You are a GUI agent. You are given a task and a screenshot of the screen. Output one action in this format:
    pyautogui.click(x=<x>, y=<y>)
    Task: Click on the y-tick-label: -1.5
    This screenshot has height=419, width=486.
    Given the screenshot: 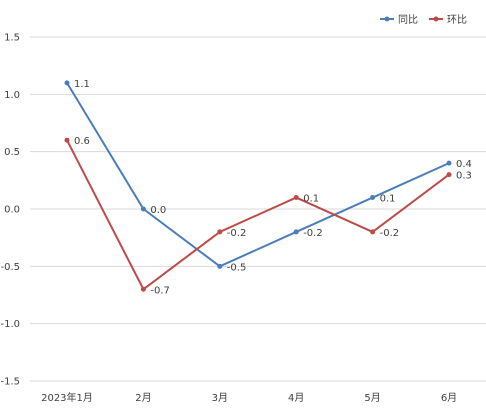 What is the action you would take?
    pyautogui.click(x=10, y=382)
    